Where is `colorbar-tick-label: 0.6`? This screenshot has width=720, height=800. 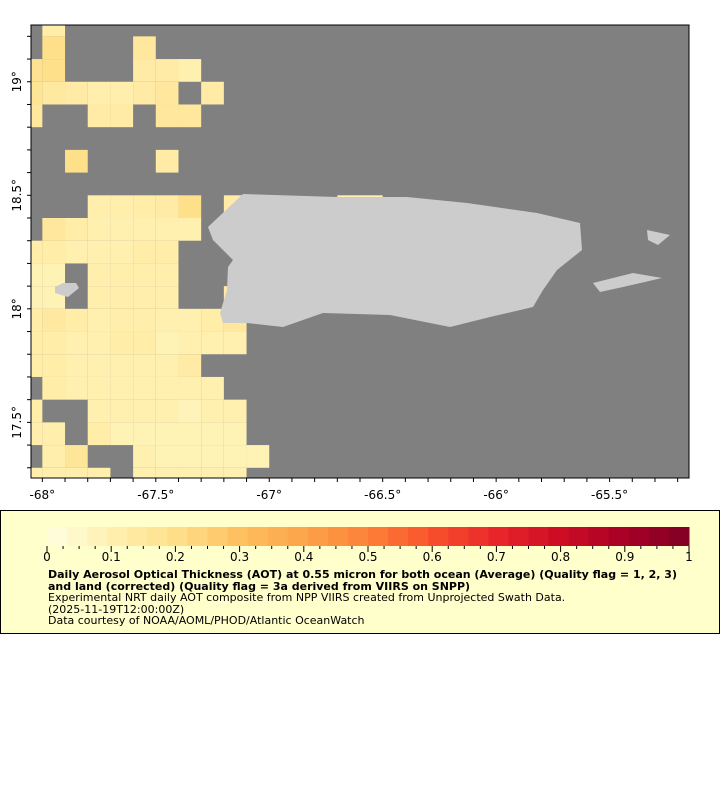 colorbar-tick-label: 0.6 is located at coordinates (432, 557).